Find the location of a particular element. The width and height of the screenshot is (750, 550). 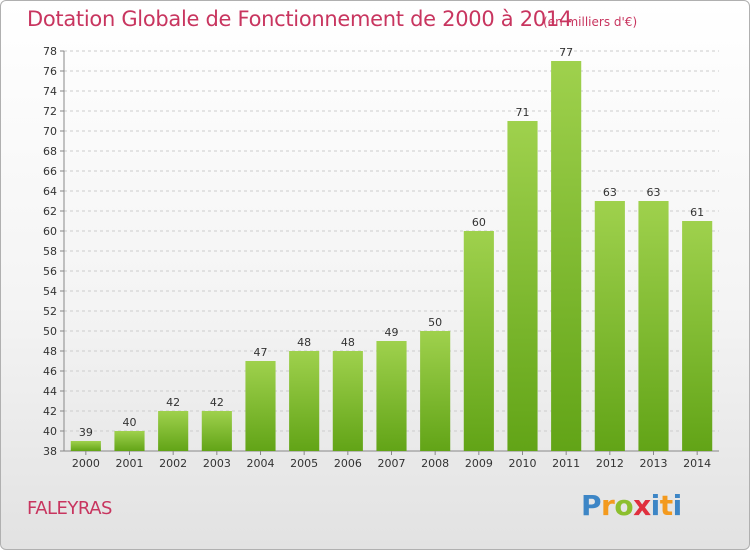

bar-2005 is located at coordinates (304, 401).